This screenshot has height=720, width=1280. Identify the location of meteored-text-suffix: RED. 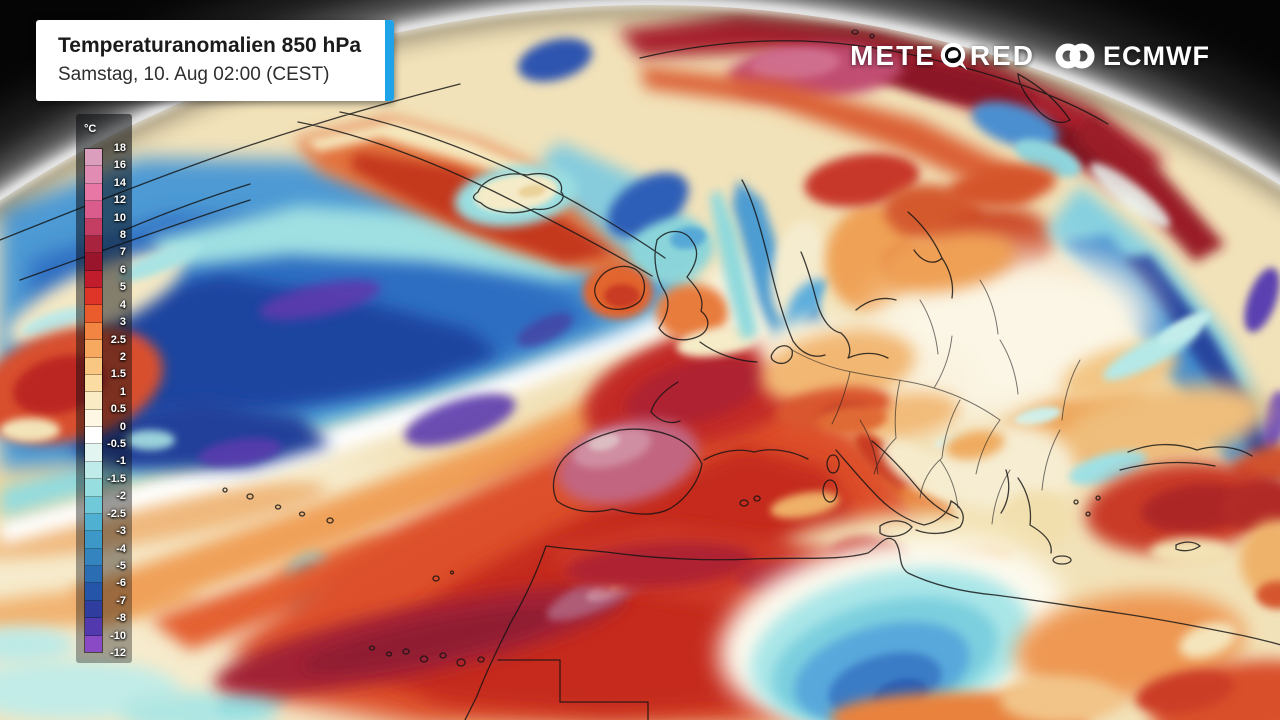
(1002, 55).